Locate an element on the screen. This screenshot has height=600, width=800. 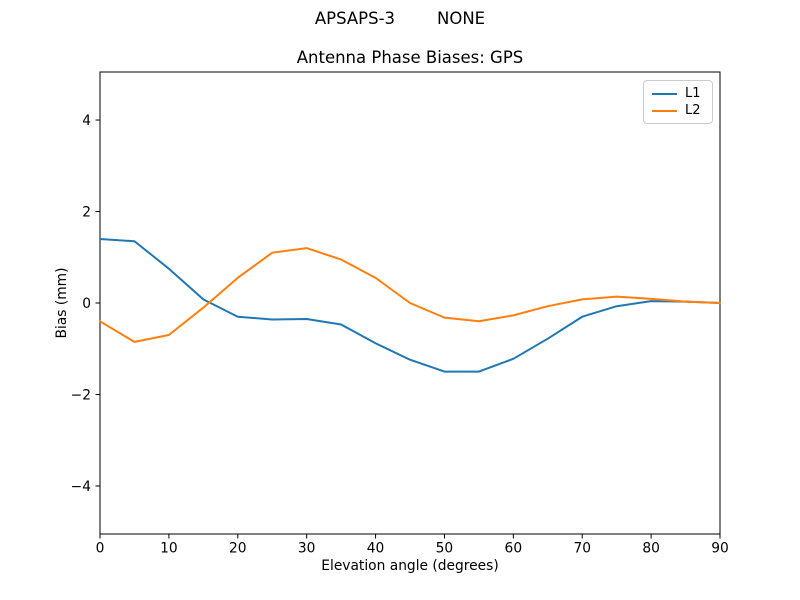
x-tick-label: 60 is located at coordinates (514, 549).